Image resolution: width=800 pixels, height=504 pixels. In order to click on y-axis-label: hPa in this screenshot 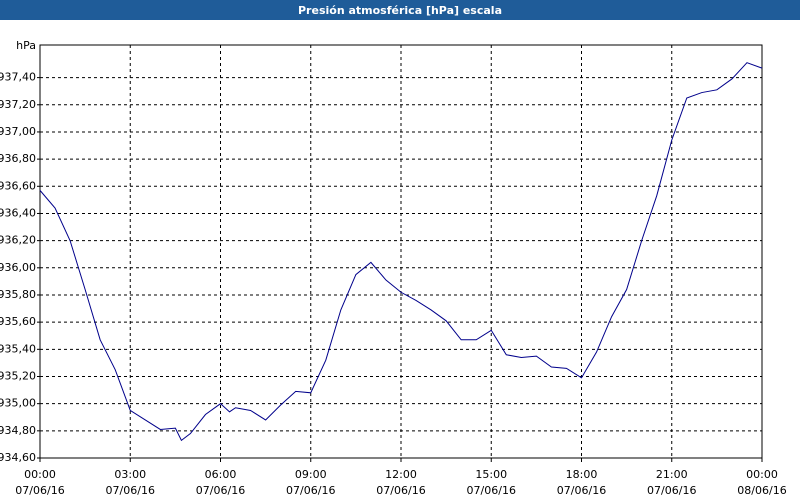, I will do `click(26, 45)`.